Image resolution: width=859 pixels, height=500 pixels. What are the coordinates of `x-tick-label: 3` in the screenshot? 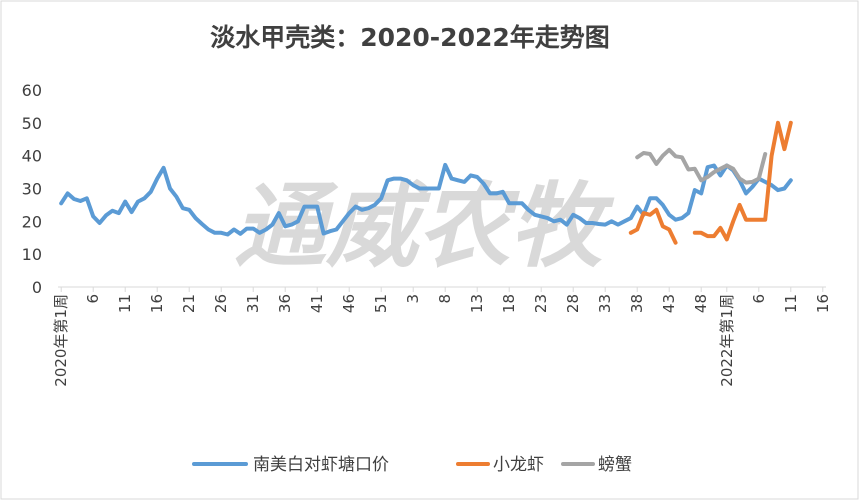 It's located at (413, 299).